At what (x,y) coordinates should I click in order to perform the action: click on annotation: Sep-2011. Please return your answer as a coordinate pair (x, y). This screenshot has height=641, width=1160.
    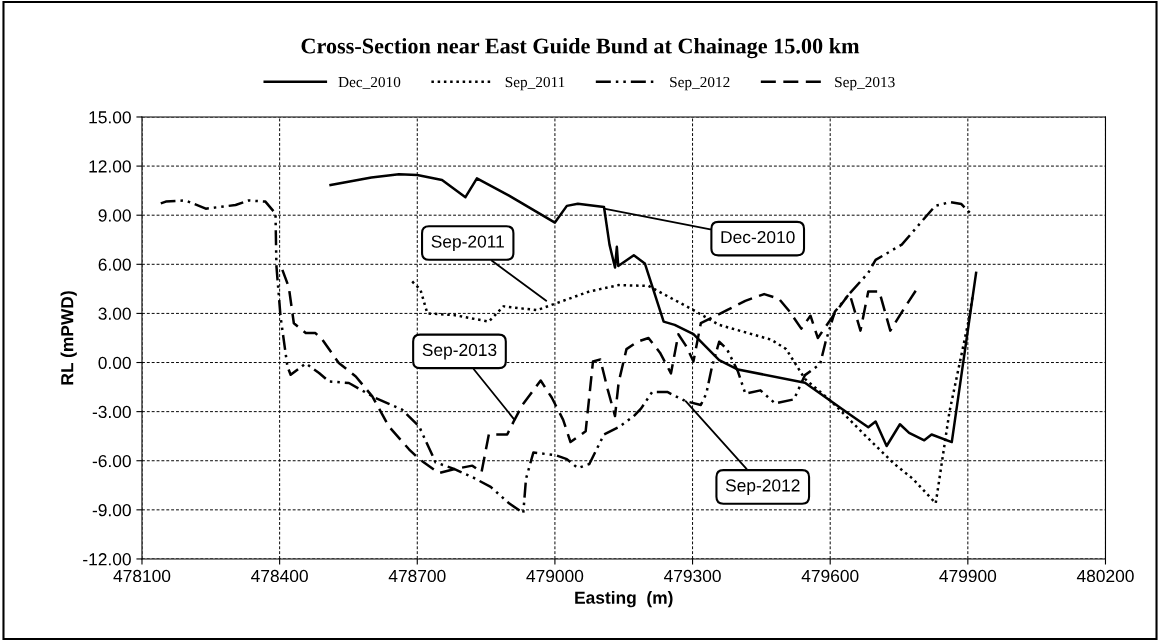
    Looking at the image, I should click on (467, 243).